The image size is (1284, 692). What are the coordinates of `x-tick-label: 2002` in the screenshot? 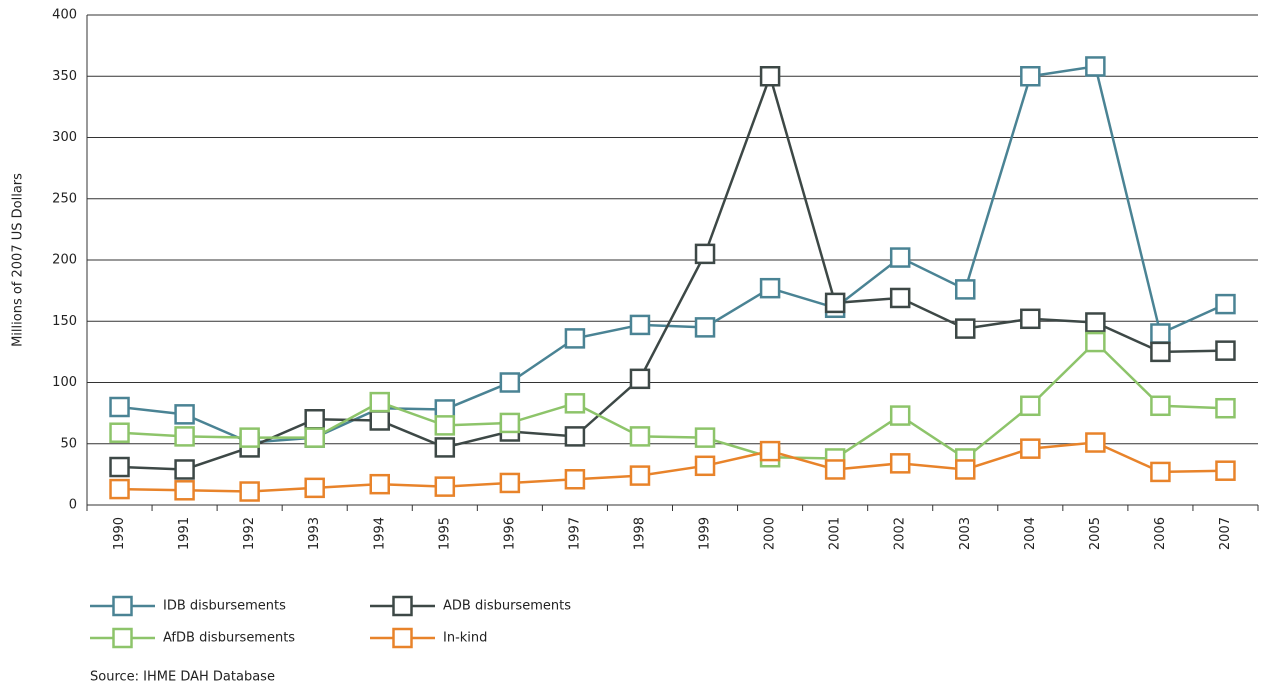 It's located at (900, 533).